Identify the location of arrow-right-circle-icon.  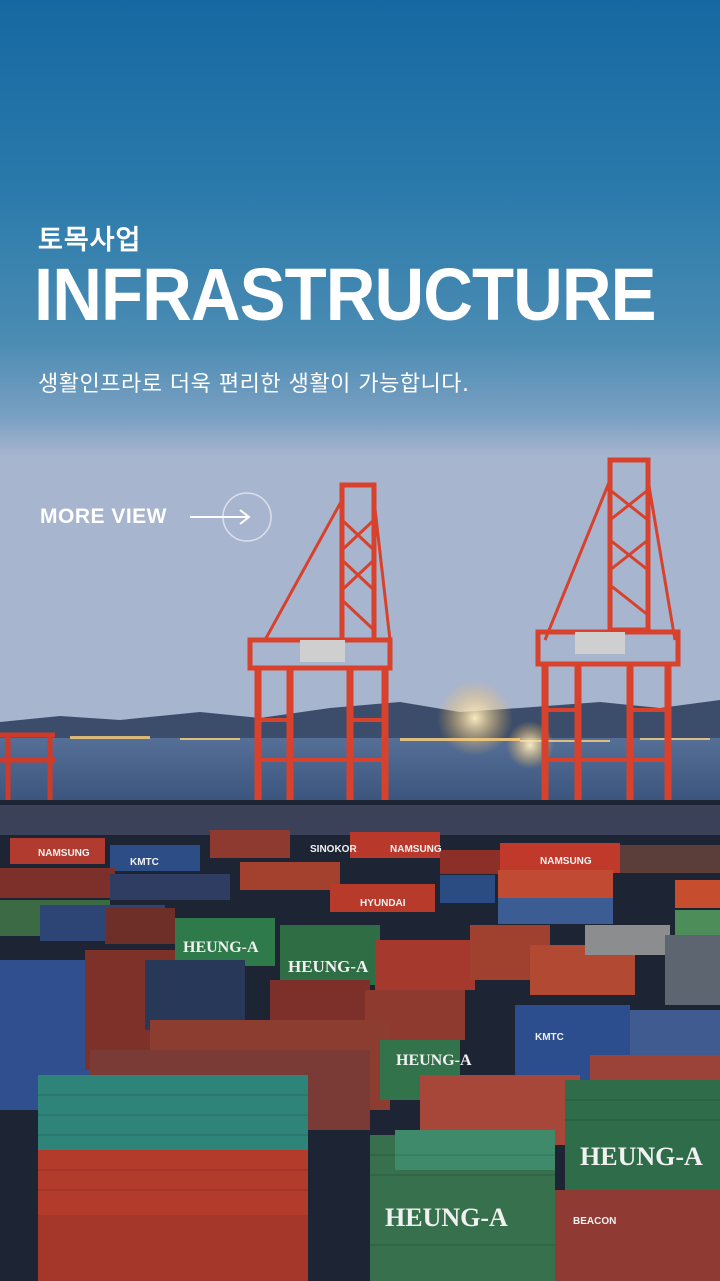
(231, 517).